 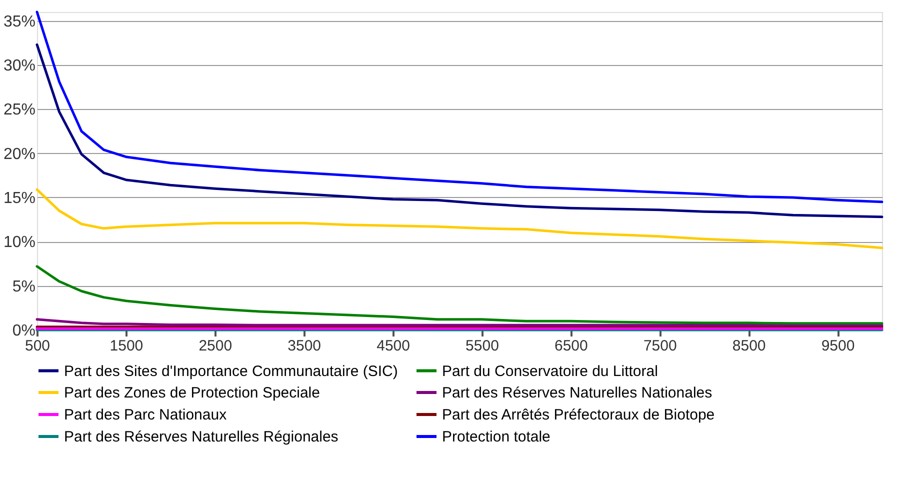 What do you see at coordinates (19, 21) in the screenshot?
I see `y-tick-label: 35%` at bounding box center [19, 21].